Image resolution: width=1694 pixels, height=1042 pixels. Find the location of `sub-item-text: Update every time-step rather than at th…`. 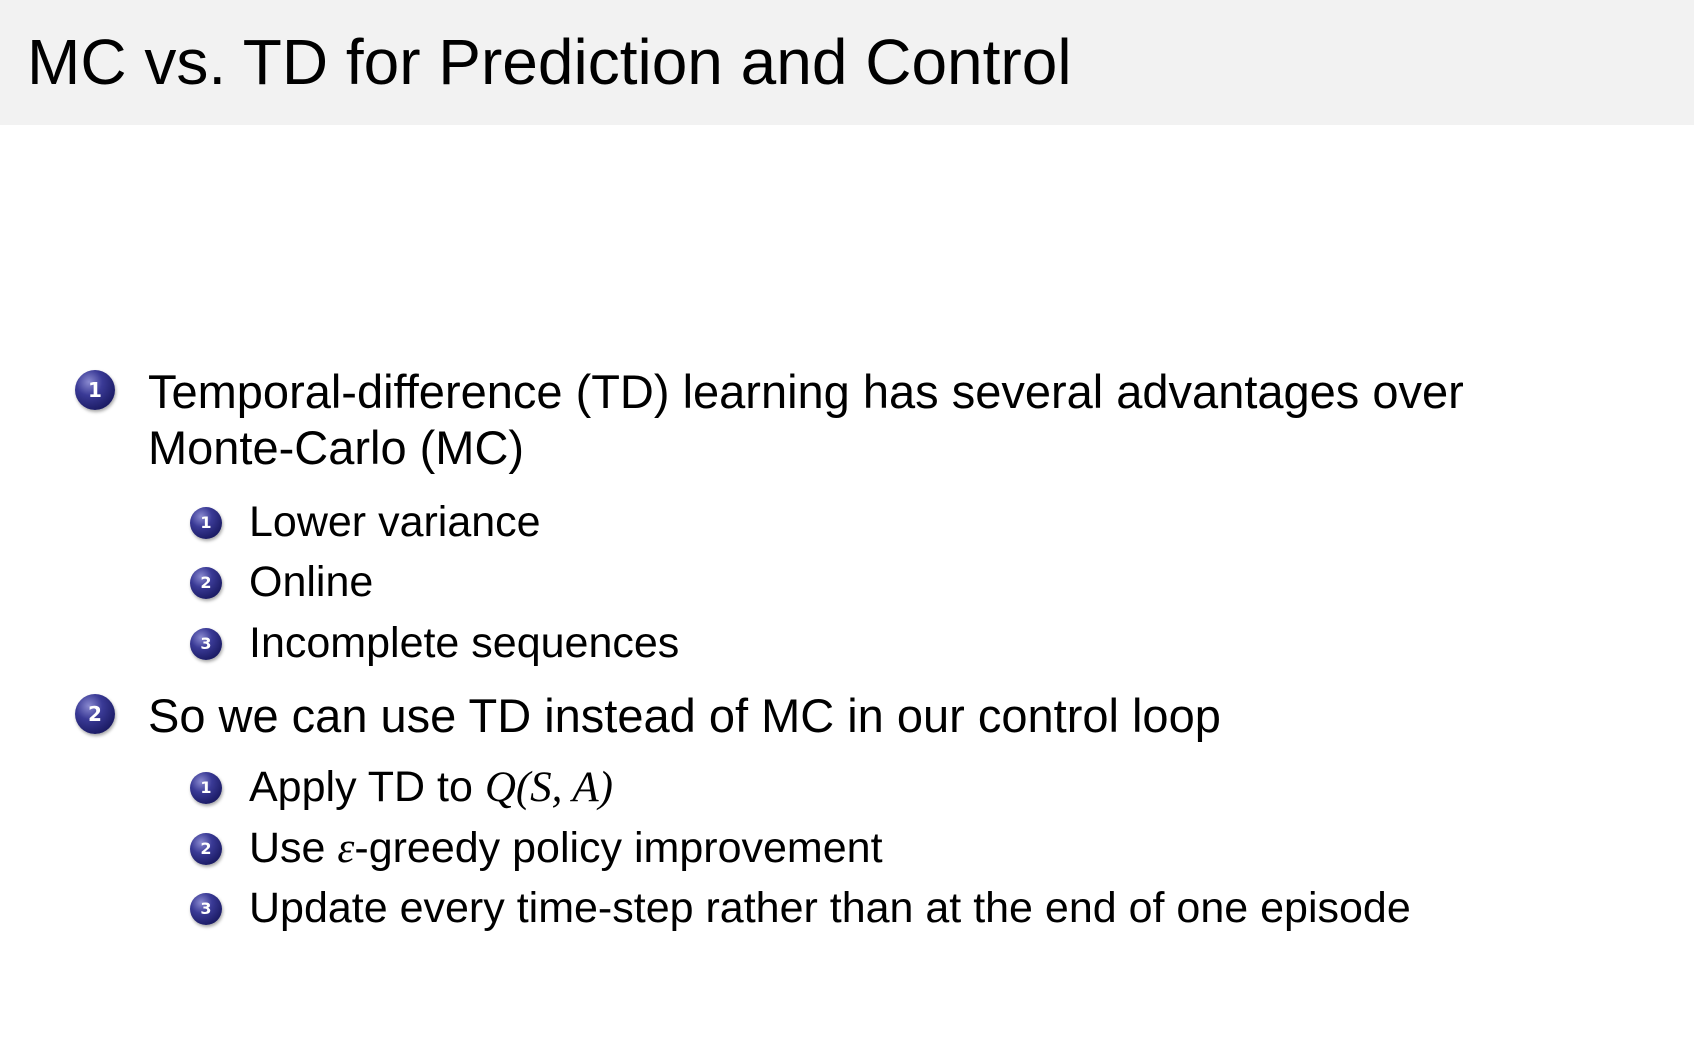

sub-item-text: Update every time-step rather than at th… is located at coordinates (830, 908).